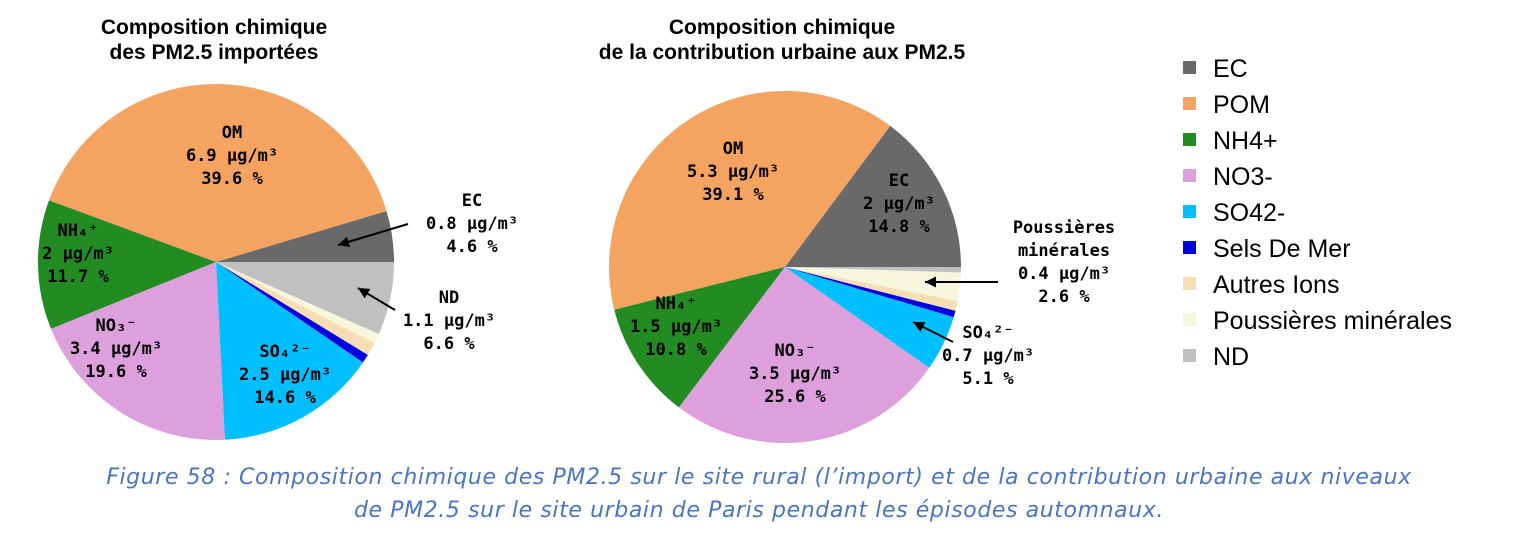 The image size is (1518, 537). What do you see at coordinates (1189, 247) in the screenshot?
I see `legend-swatch-sels-de-mer` at bounding box center [1189, 247].